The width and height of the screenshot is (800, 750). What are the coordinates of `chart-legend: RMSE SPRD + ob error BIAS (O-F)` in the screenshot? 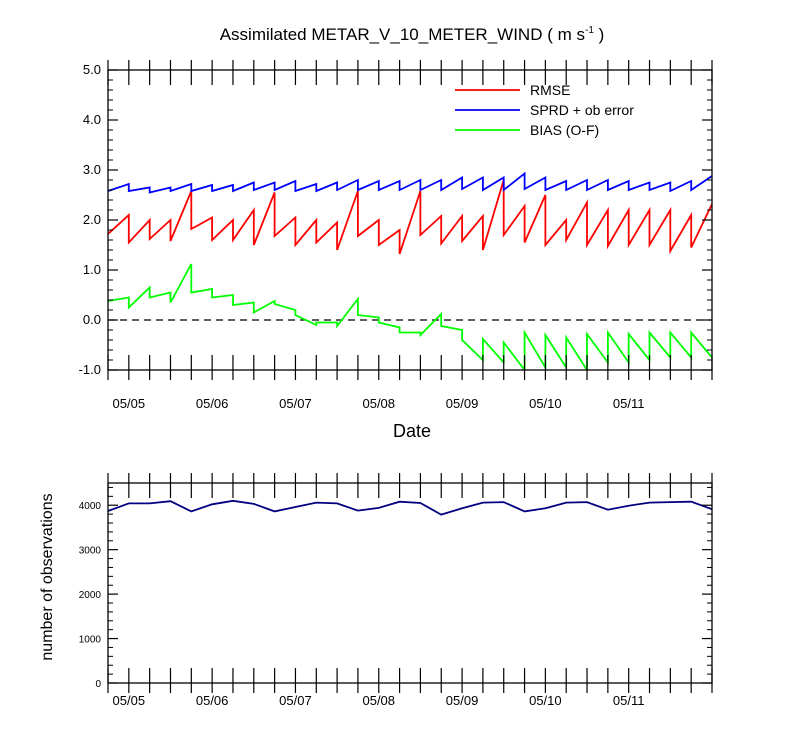 It's located at (544, 110).